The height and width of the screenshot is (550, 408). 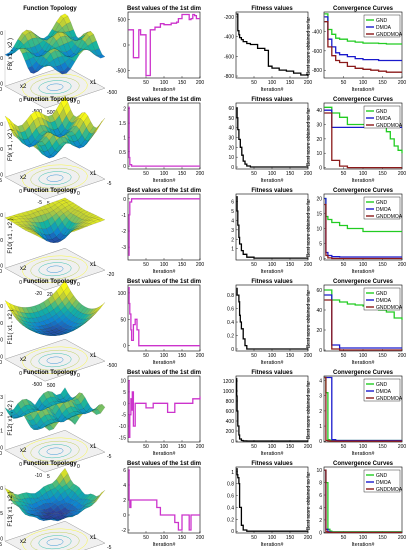 I want to click on surface-y-tick: -10, so click(x=38, y=476).